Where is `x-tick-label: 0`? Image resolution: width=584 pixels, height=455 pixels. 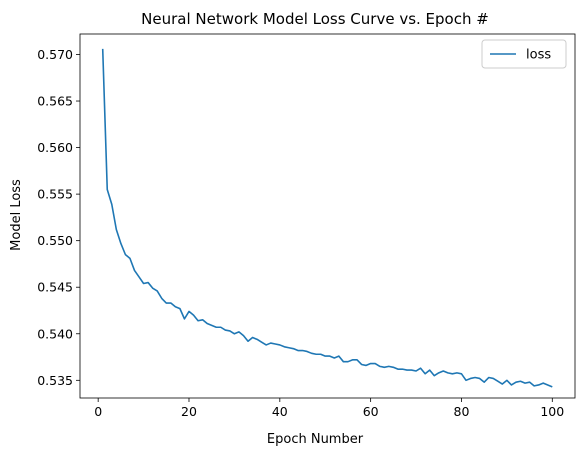 x-tick-label: 0 is located at coordinates (98, 411).